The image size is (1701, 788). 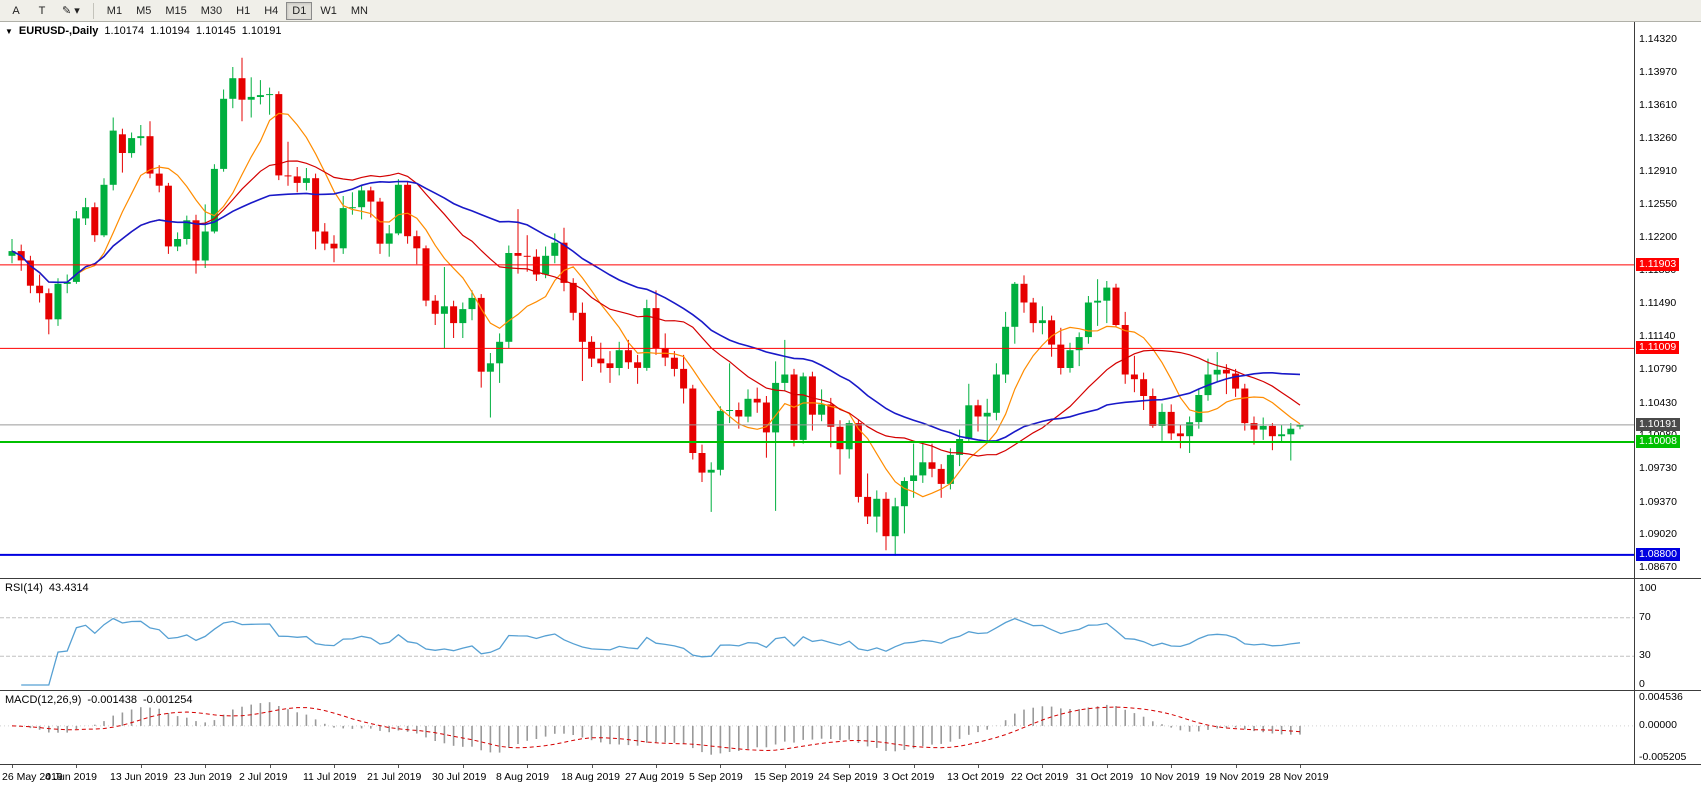 What do you see at coordinates (1658, 502) in the screenshot?
I see `price-tick: 1.09370` at bounding box center [1658, 502].